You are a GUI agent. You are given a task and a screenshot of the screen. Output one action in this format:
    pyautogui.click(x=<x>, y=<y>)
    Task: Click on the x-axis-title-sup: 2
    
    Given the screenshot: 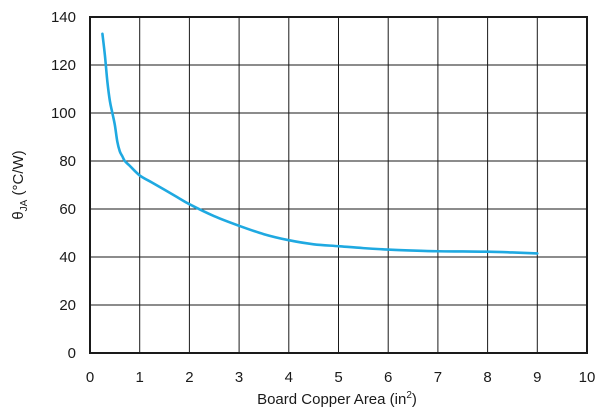 What is the action you would take?
    pyautogui.click(x=409, y=395)
    